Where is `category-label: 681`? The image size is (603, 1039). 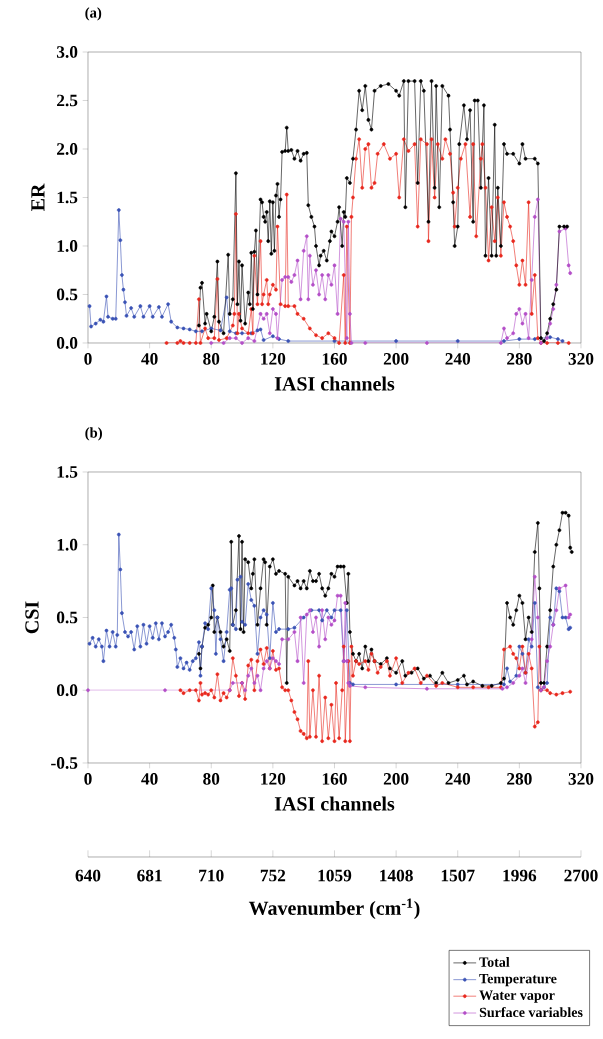 category-label: 681 is located at coordinates (149, 875).